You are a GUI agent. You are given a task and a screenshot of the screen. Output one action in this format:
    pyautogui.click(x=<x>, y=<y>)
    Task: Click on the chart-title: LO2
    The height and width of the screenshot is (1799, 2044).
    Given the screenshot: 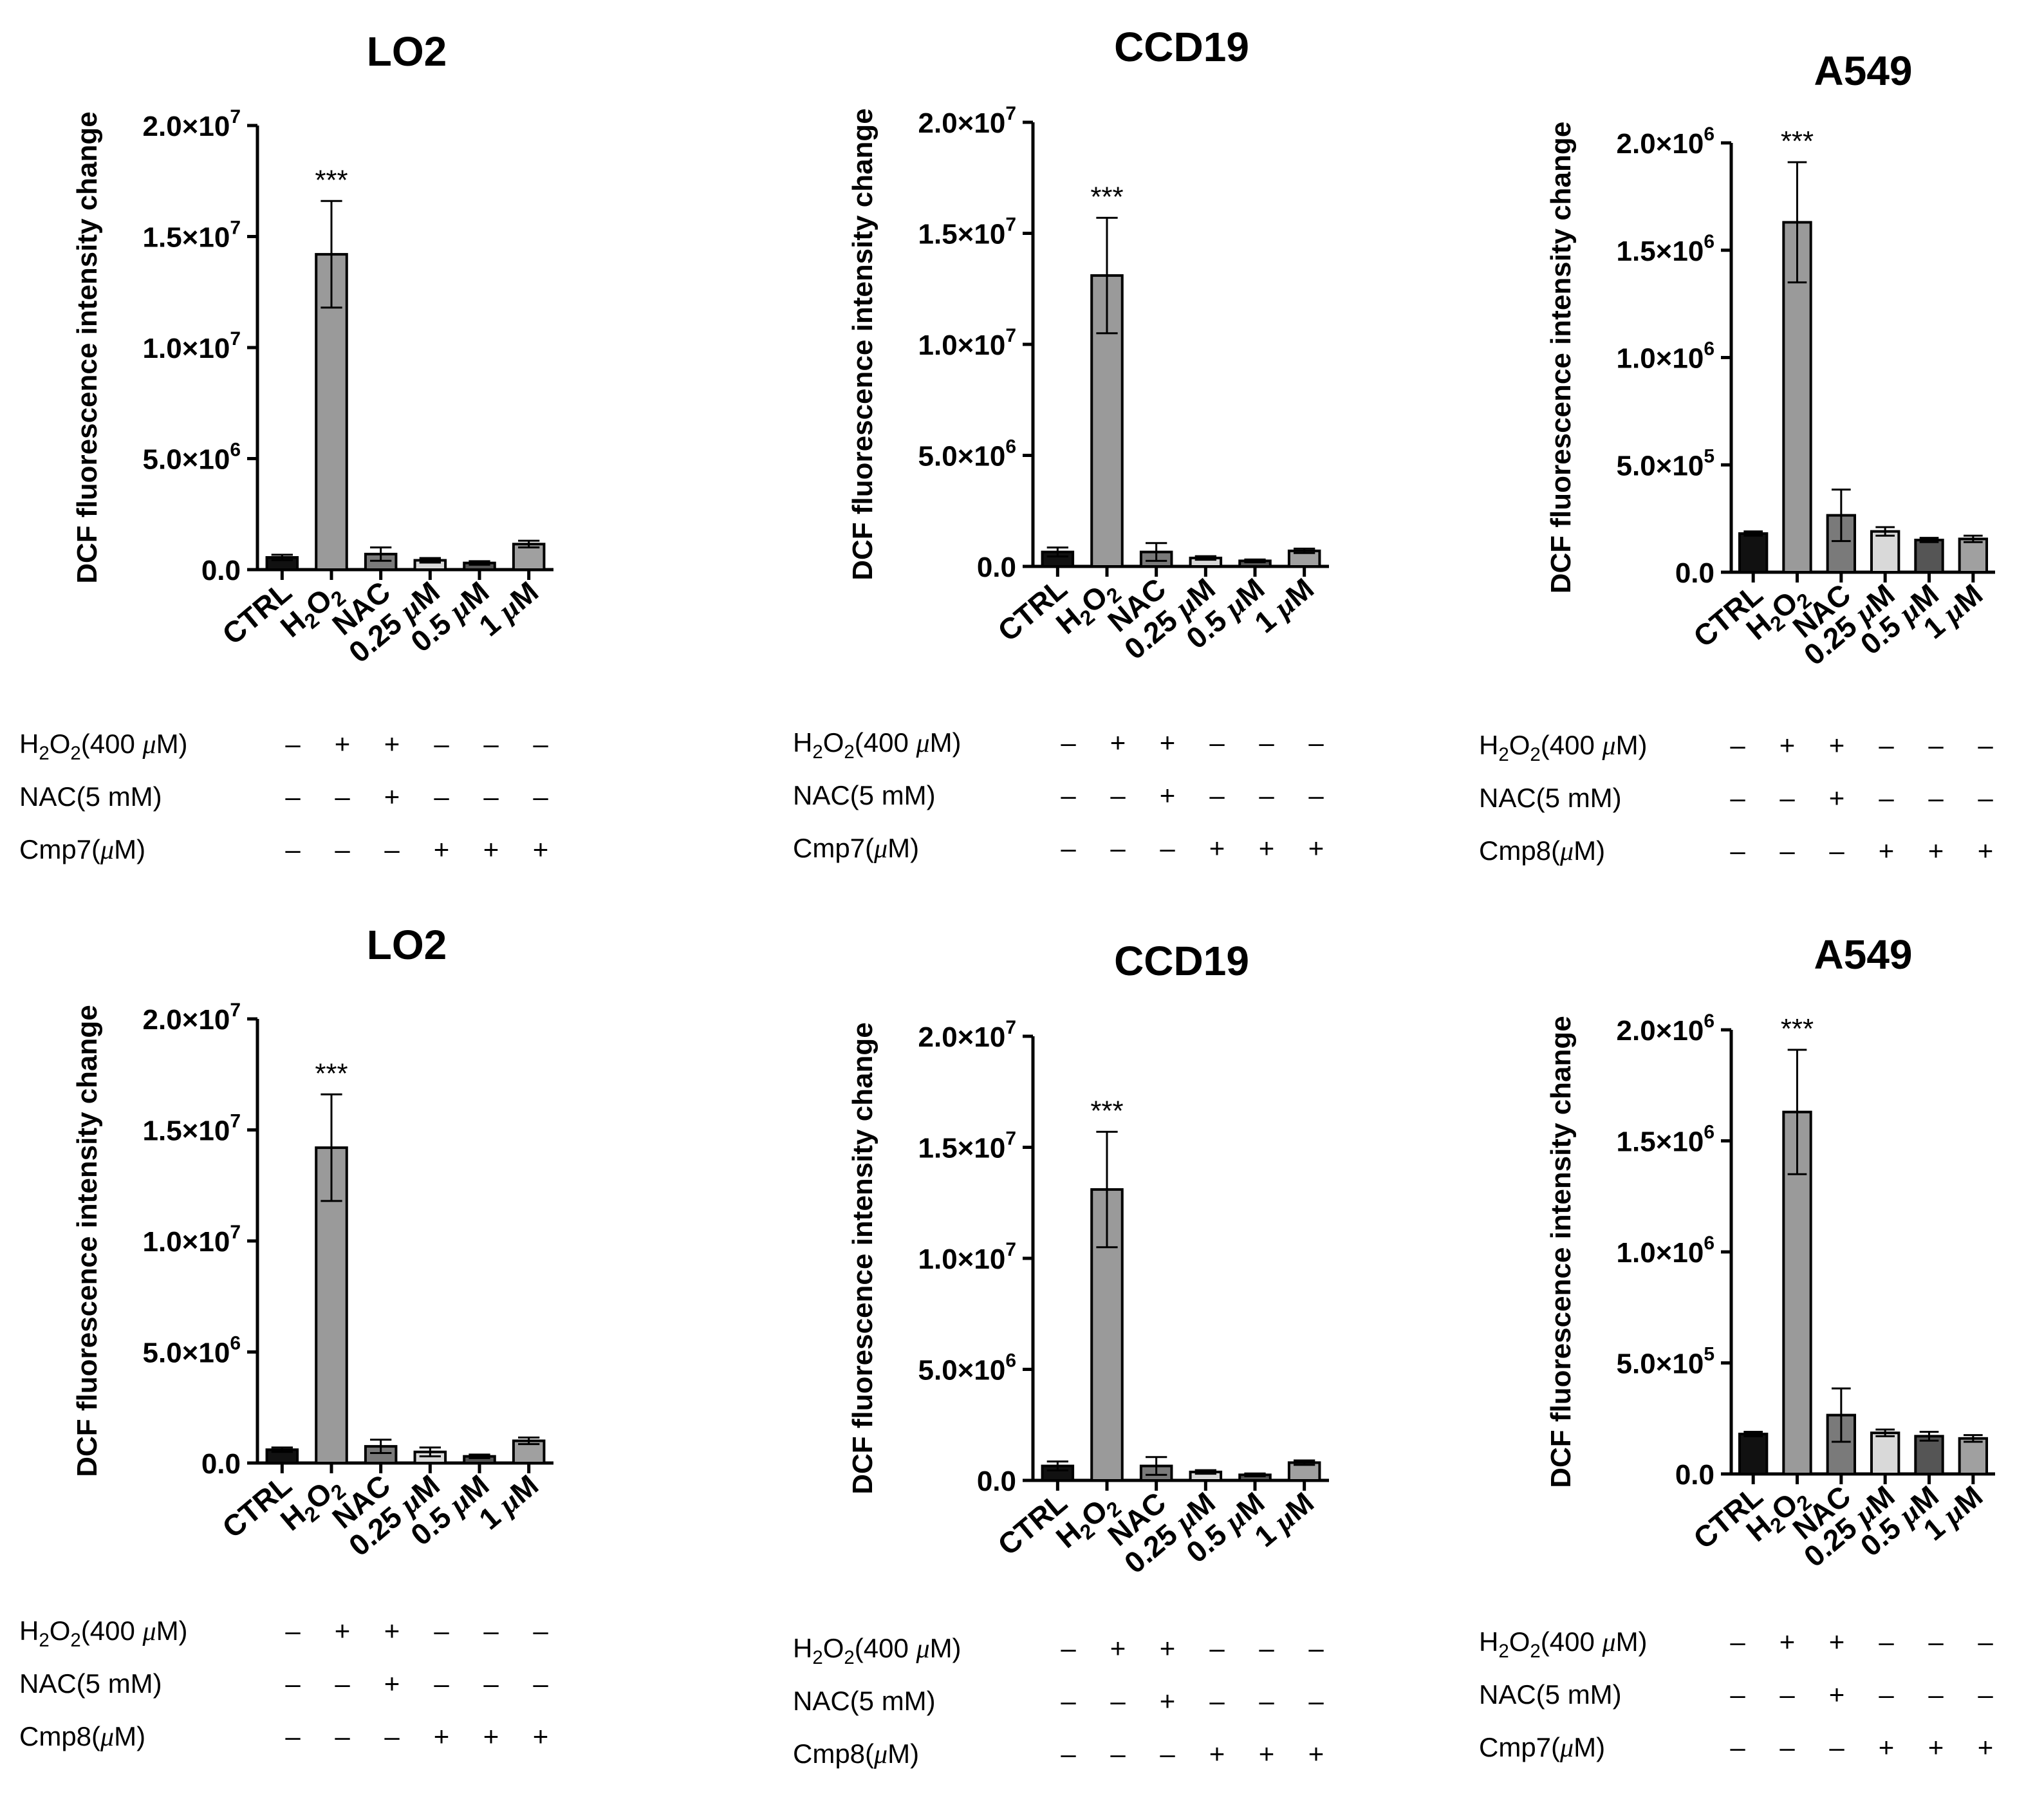 What is the action you would take?
    pyautogui.click(x=407, y=945)
    